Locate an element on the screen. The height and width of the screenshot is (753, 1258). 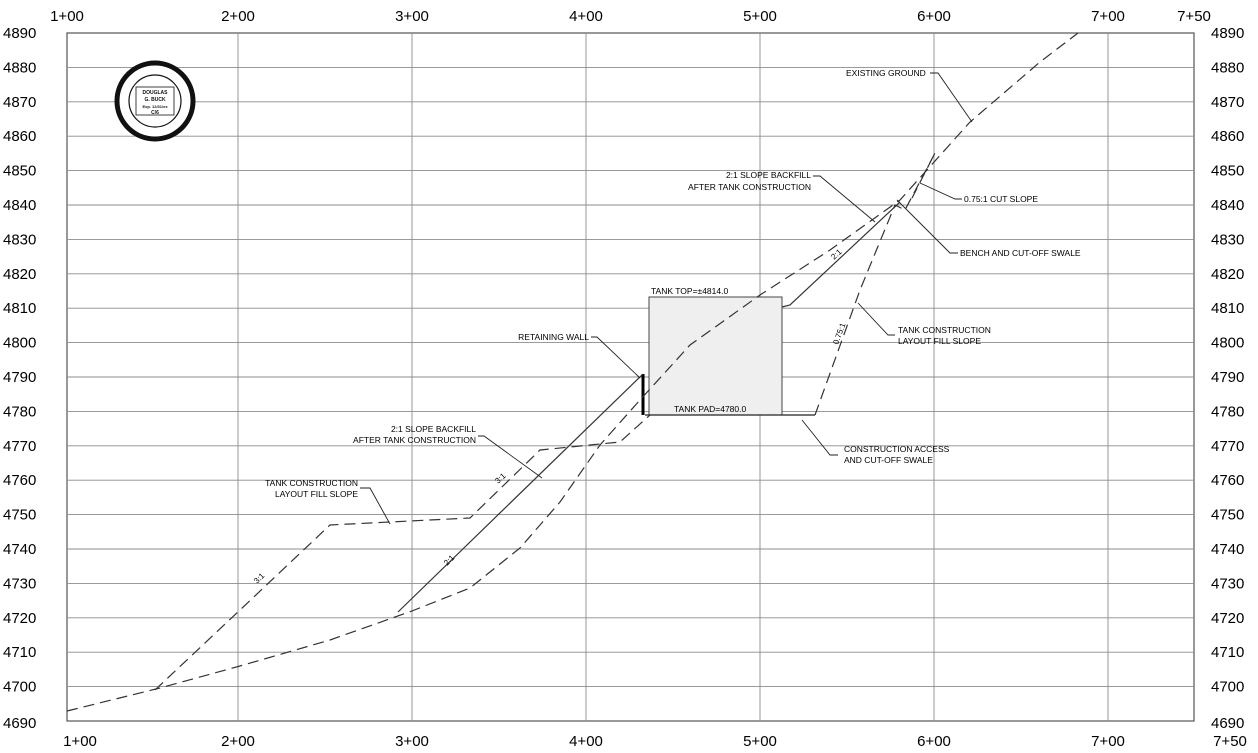
layout-fill-slope-left is located at coordinates (402, 552).